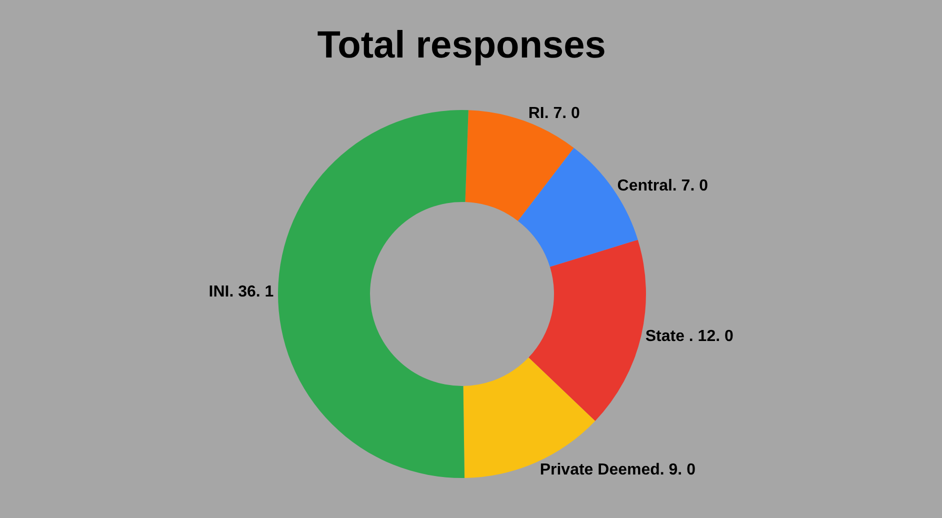 Image resolution: width=942 pixels, height=518 pixels. What do you see at coordinates (662, 186) in the screenshot?
I see `slice-label: Central. 7. 0` at bounding box center [662, 186].